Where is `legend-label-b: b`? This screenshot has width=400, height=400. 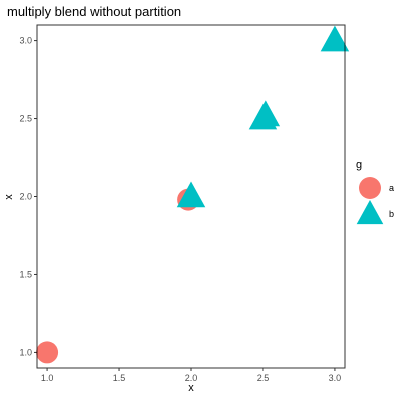
legend-label-b: b is located at coordinates (391, 214).